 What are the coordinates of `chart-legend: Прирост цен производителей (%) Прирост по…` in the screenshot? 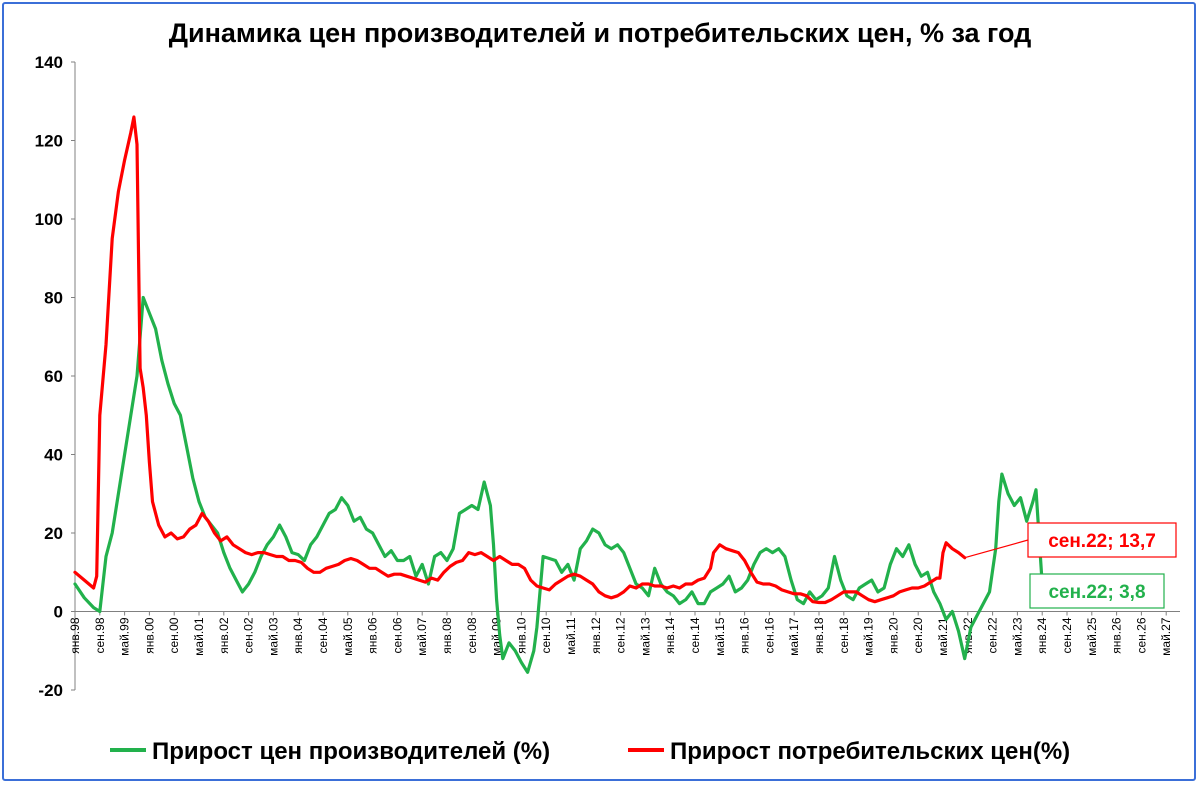 It's located at (590, 751).